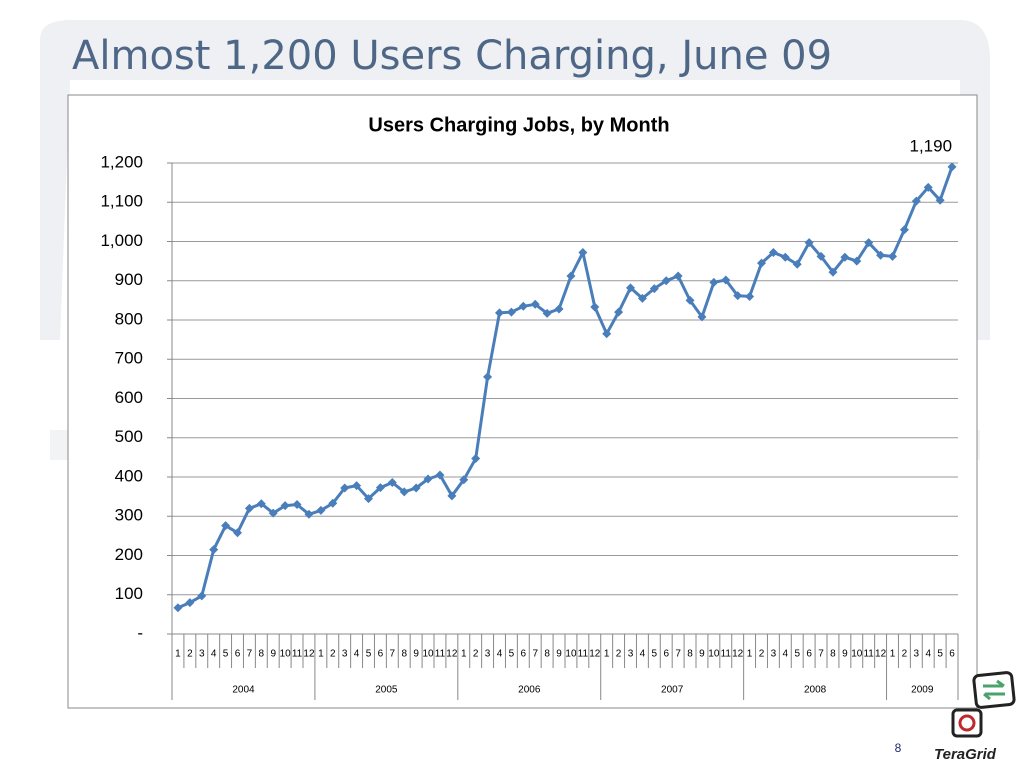 This screenshot has width=1024, height=768. Describe the element at coordinates (121, 240) in the screenshot. I see `y-tick-label: 1,000` at that location.